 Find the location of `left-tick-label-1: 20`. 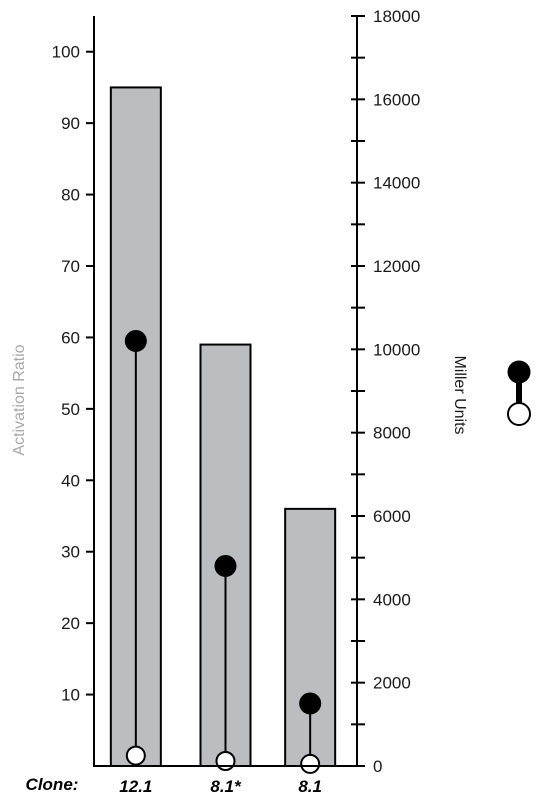

left-tick-label-1: 20 is located at coordinates (70, 623).